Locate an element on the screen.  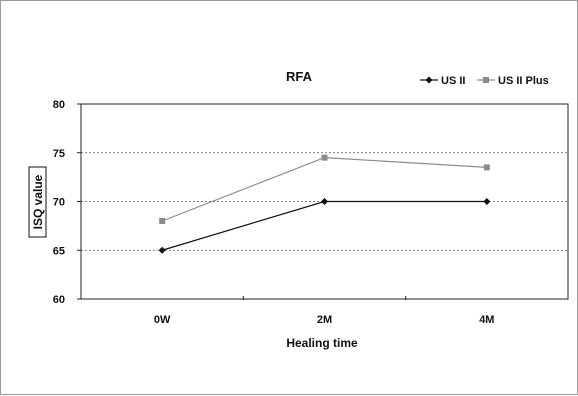
legend-marker-us2-plus is located at coordinates (486, 80).